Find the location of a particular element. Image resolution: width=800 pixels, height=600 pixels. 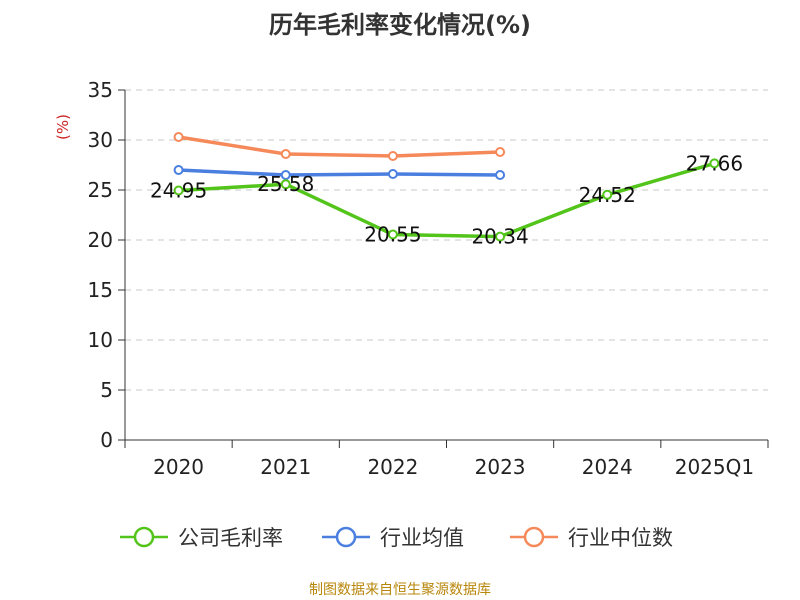

series-lines is located at coordinates (446, 187).